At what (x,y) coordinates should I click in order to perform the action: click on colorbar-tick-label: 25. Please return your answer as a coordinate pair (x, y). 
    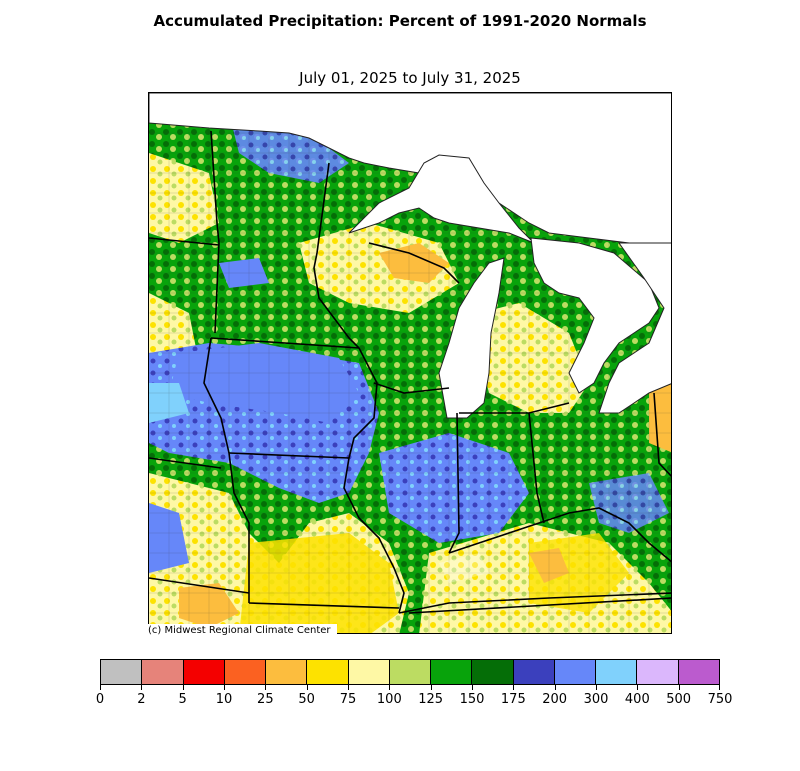
    Looking at the image, I should click on (265, 699).